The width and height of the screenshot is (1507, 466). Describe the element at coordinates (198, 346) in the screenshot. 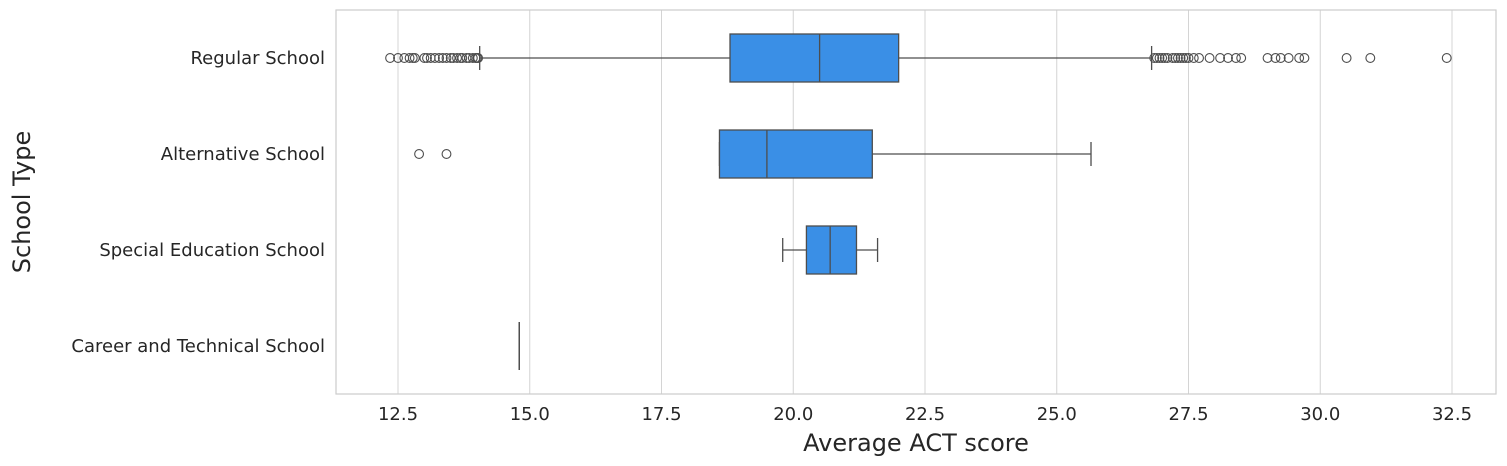

I see `y-tick-label: Career and Technical School` at that location.